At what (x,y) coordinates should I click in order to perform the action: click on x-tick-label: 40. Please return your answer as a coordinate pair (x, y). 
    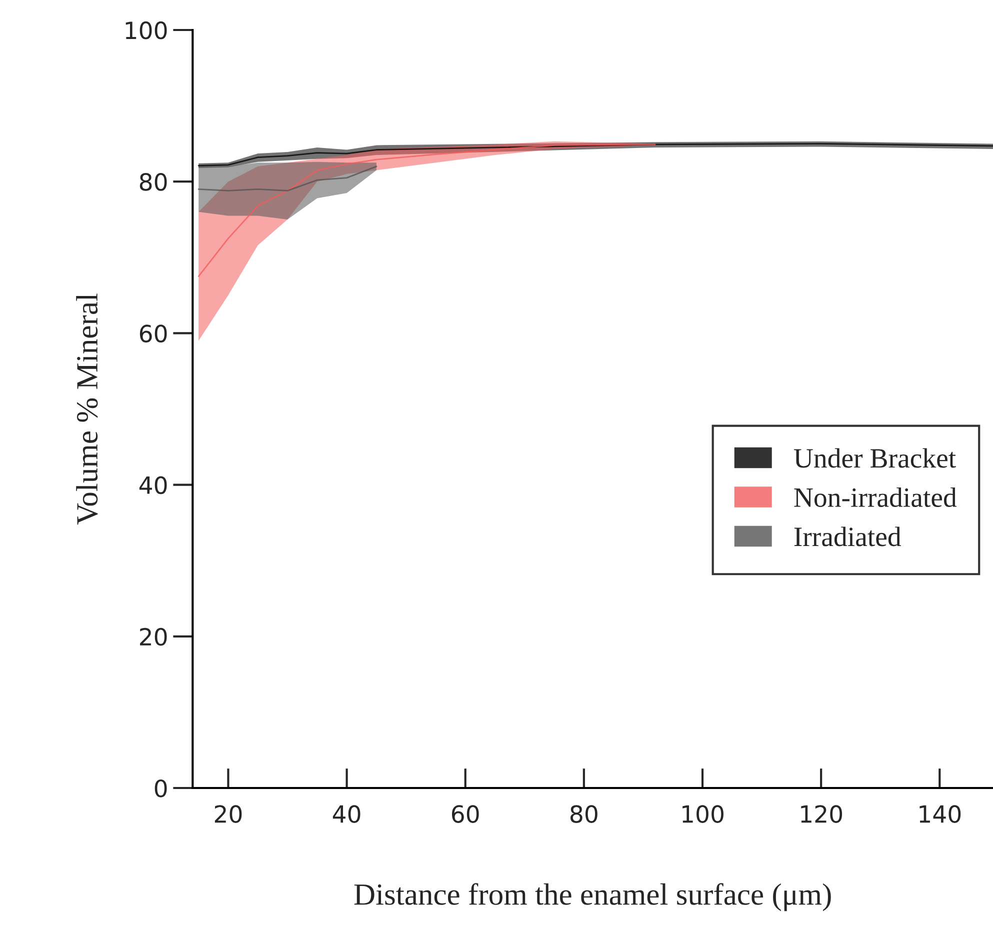
    Looking at the image, I should click on (346, 814).